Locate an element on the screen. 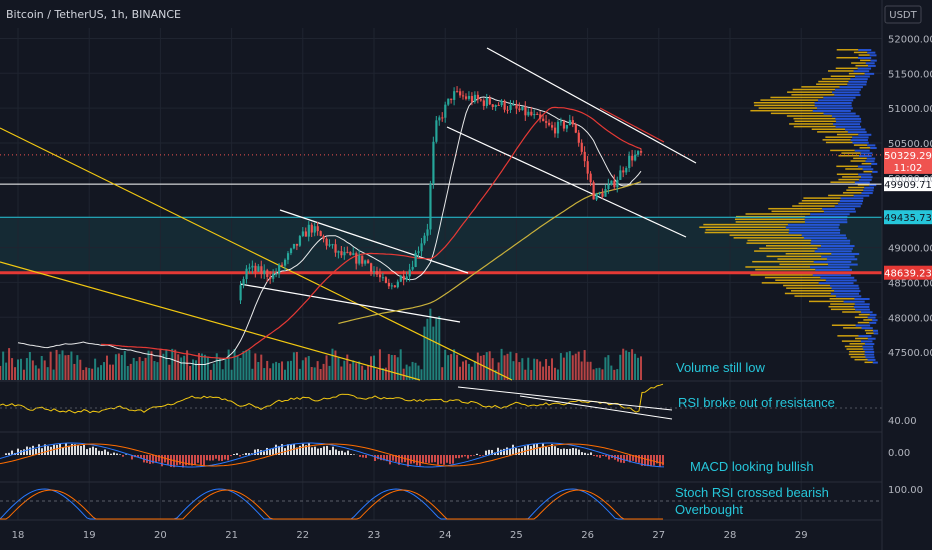  price-tag-text: 49909.71 is located at coordinates (908, 185).